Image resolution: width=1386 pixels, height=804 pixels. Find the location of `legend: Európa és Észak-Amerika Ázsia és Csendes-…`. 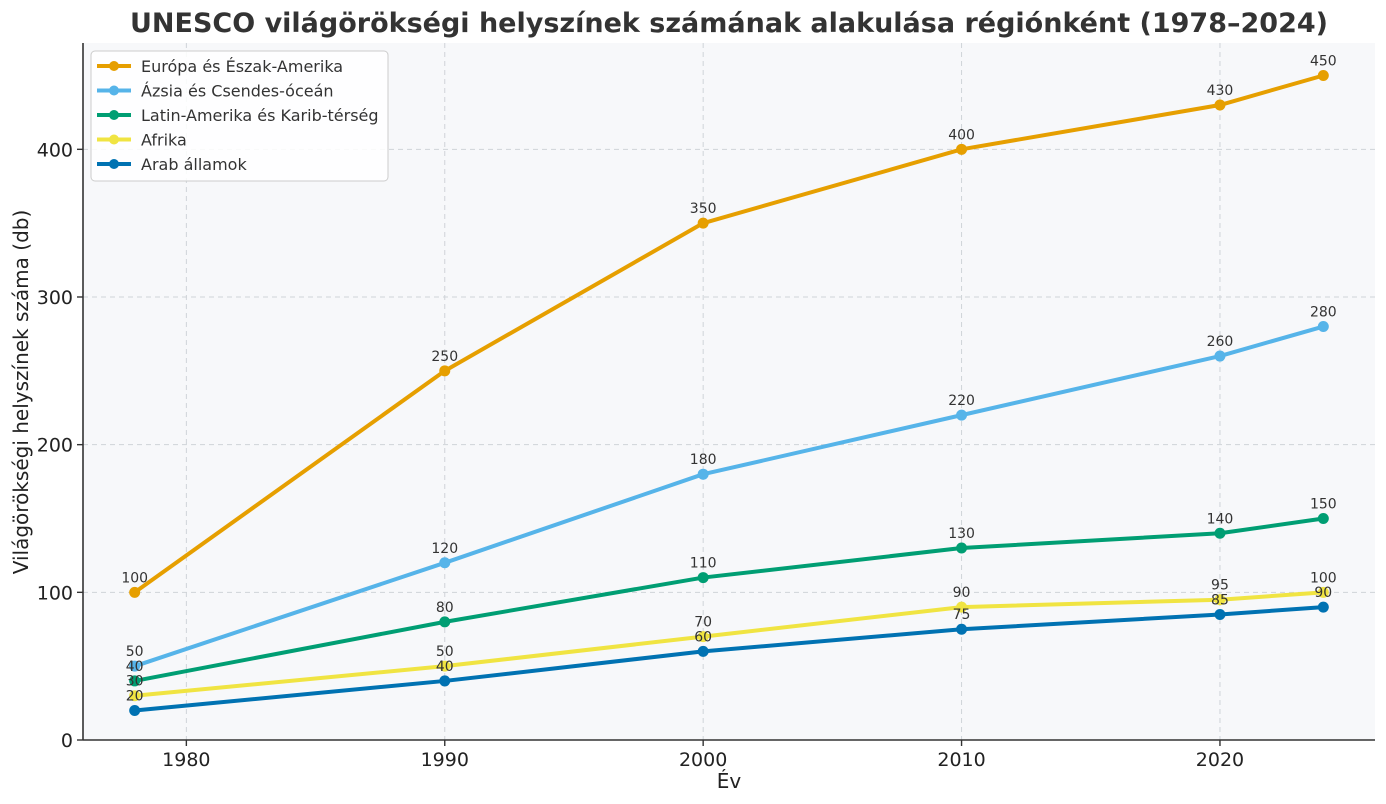

legend: Európa és Észak-Amerika Ázsia és Csendes-… is located at coordinates (239, 116).